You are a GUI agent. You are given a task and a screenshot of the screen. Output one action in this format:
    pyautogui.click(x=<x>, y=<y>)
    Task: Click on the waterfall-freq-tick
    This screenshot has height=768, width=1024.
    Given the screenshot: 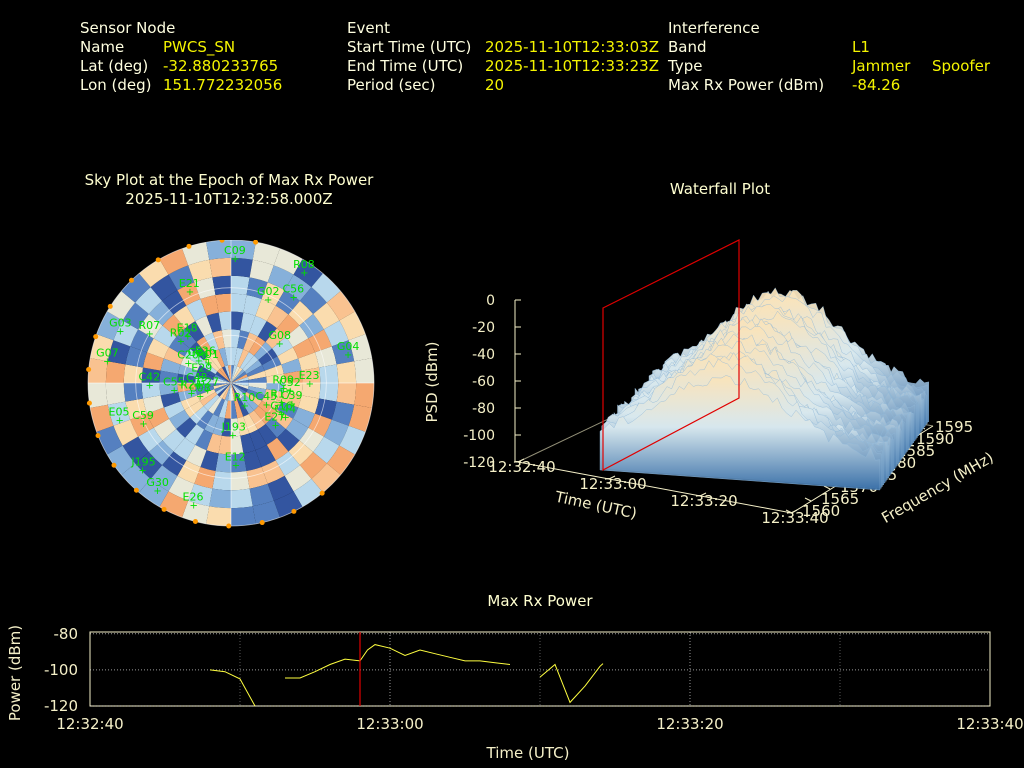 What is the action you would take?
    pyautogui.click(x=827, y=487)
    